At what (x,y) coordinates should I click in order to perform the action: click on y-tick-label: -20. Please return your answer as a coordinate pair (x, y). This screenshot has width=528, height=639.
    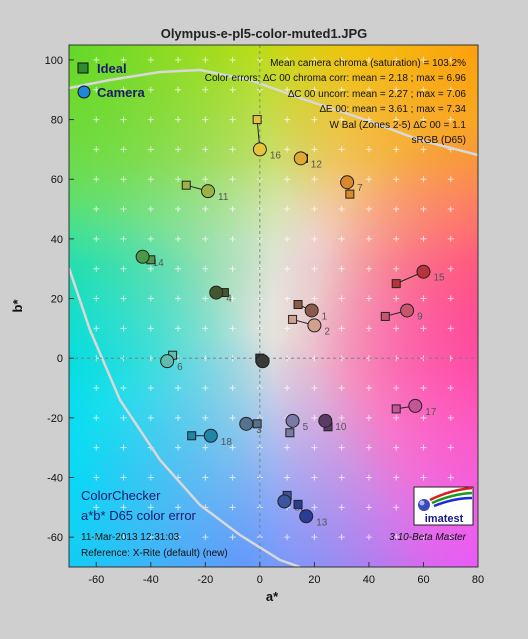
    Looking at the image, I should click on (55, 419).